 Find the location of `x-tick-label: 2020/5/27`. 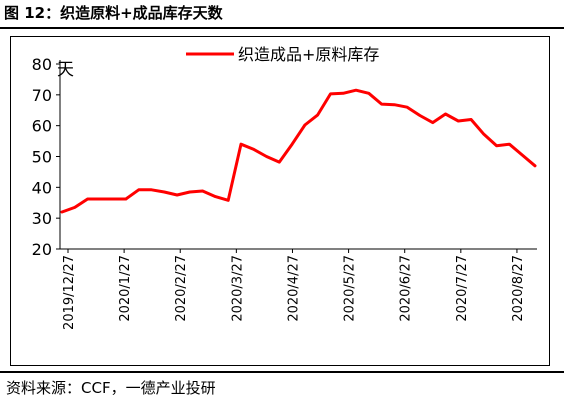

x-tick-label: 2020/5/27 is located at coordinates (350, 288).